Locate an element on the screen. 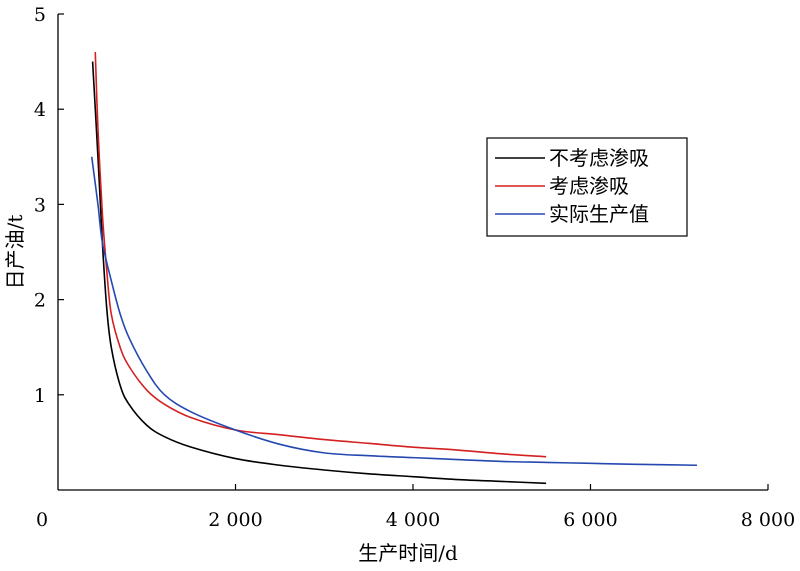 This screenshot has height=571, width=800. x-axis-title: 生产时间/d is located at coordinates (408, 553).